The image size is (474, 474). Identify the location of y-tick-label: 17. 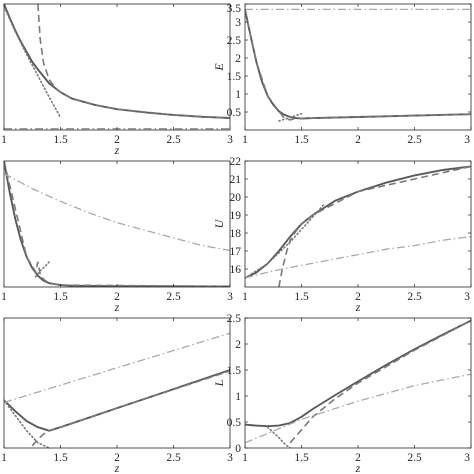
(236, 252).